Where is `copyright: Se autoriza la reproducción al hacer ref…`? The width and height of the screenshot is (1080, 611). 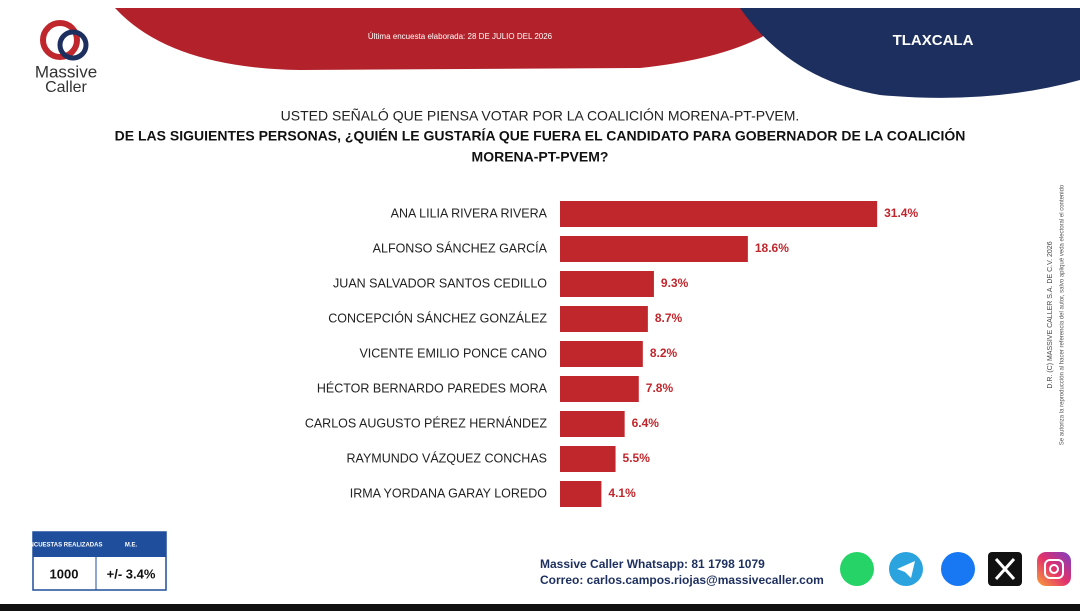
copyright: Se autoriza la reproducción al hacer ref… is located at coordinates (1063, 314).